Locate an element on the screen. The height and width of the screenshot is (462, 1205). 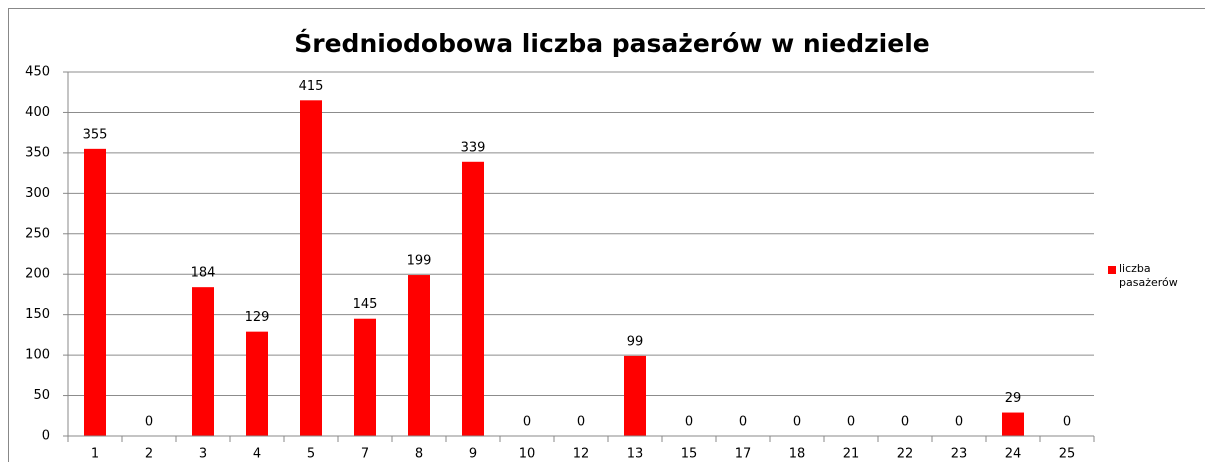
data-label: 99 is located at coordinates (635, 341).